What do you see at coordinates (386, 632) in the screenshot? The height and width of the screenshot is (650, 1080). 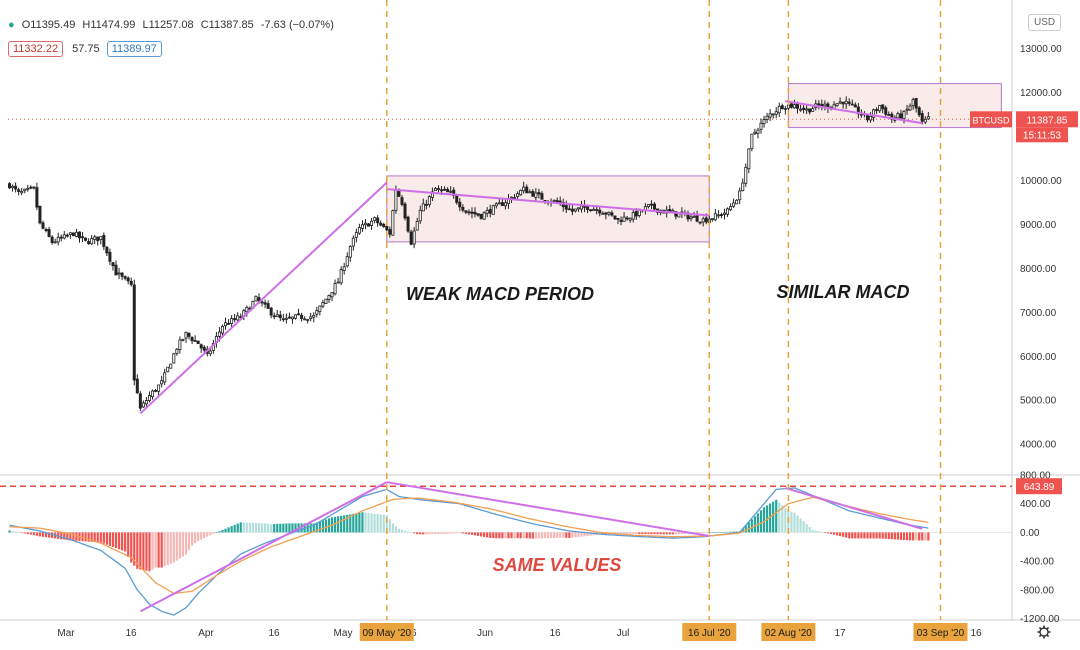 I see `date-highlight-bg` at bounding box center [386, 632].